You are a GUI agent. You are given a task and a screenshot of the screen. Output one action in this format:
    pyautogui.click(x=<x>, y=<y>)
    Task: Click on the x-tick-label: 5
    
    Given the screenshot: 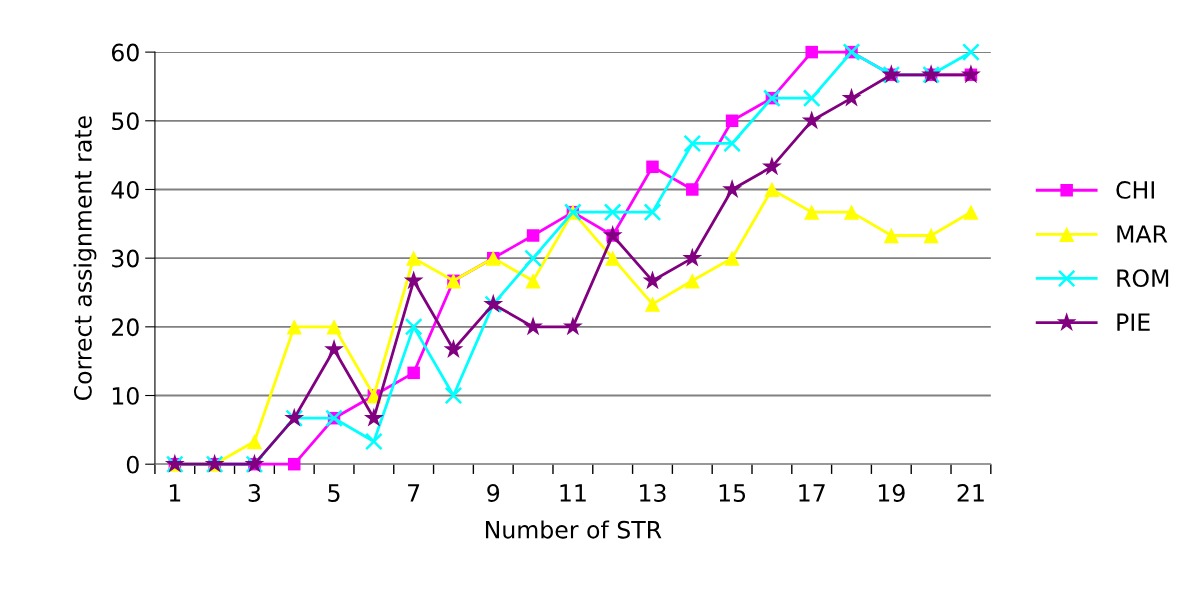 What is the action you would take?
    pyautogui.click(x=334, y=493)
    